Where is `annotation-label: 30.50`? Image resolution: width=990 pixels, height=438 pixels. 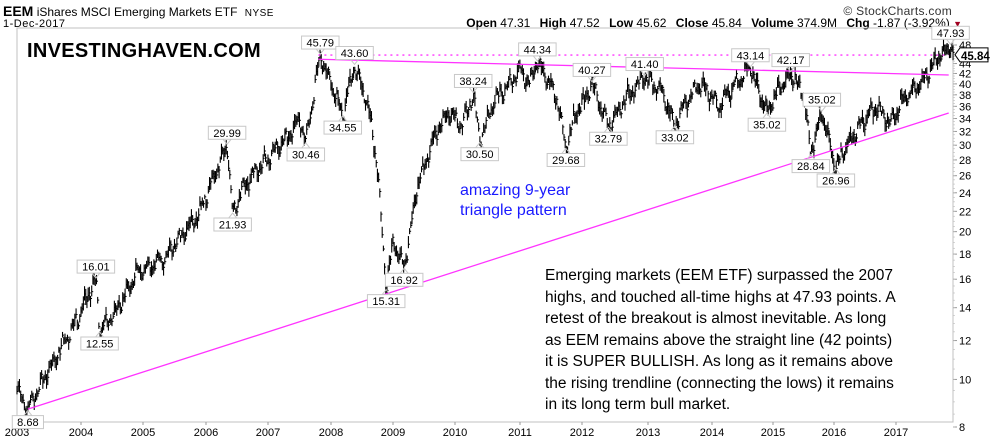
annotation-label: 30.50 is located at coordinates (480, 155).